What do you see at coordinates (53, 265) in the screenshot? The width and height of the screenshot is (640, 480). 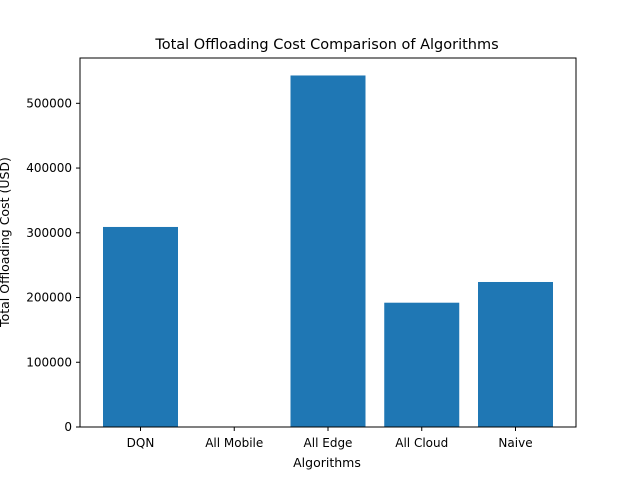 I see `y-ticks-group: 0 100000 200000 300000 400000 500000` at bounding box center [53, 265].